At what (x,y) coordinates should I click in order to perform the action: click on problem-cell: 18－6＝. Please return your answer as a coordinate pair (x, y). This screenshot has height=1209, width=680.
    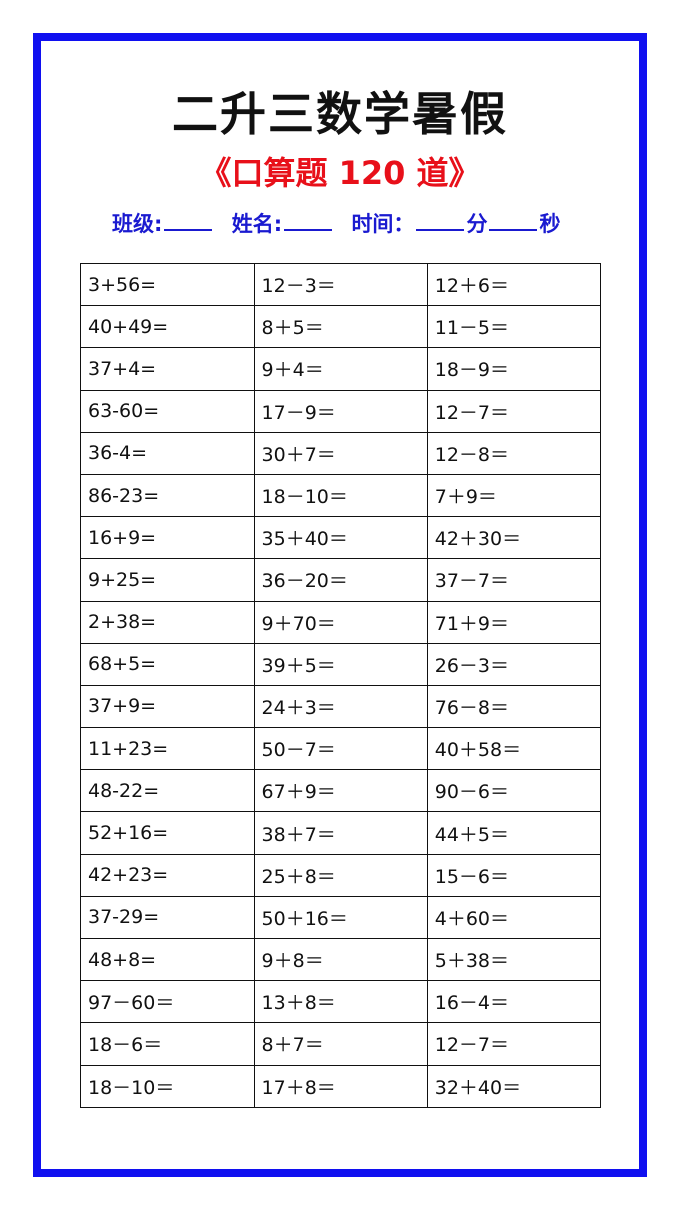
    Looking at the image, I should click on (167, 1044).